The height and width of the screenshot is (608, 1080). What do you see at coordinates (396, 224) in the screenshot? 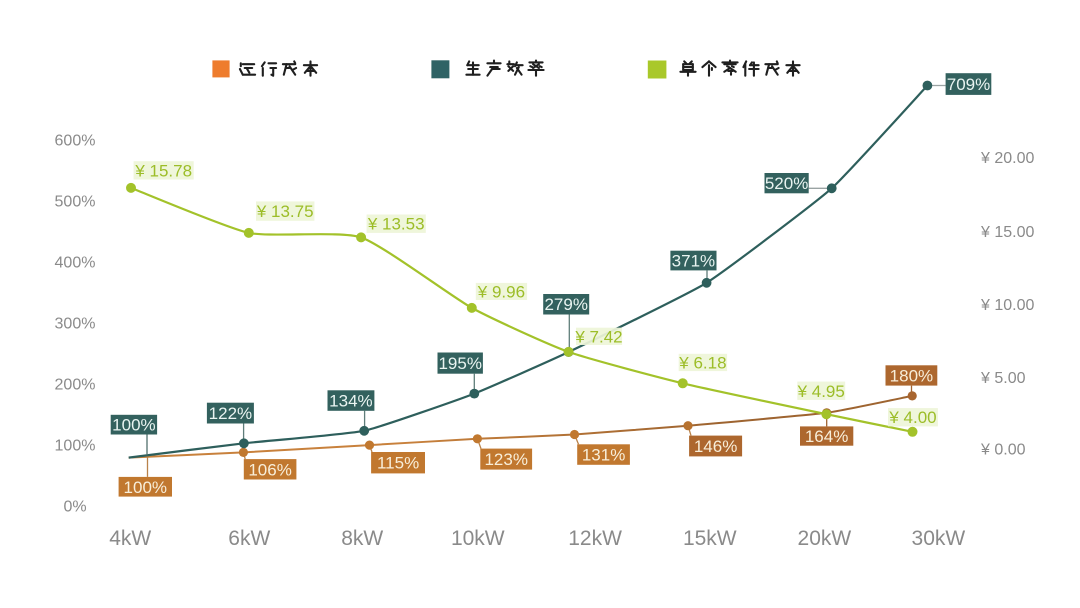
I see `svg-text: ¥ 13.53` at bounding box center [396, 224].